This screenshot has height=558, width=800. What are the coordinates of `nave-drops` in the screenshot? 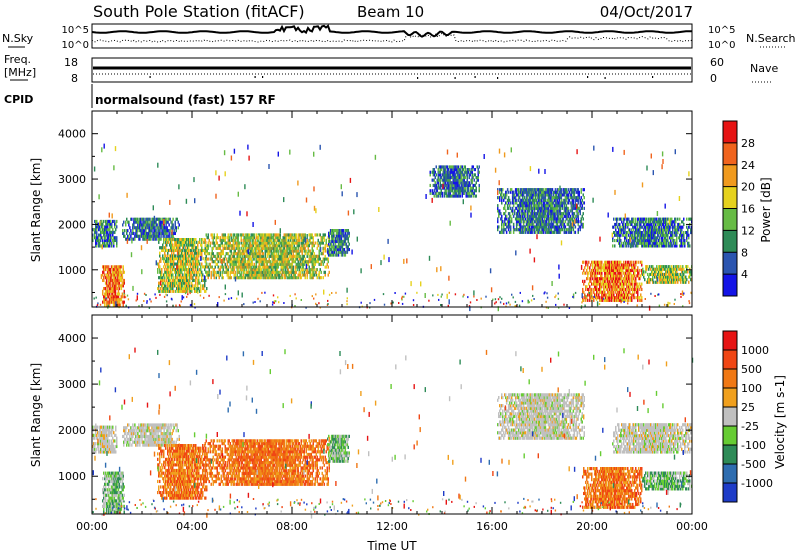 It's located at (402, 77).